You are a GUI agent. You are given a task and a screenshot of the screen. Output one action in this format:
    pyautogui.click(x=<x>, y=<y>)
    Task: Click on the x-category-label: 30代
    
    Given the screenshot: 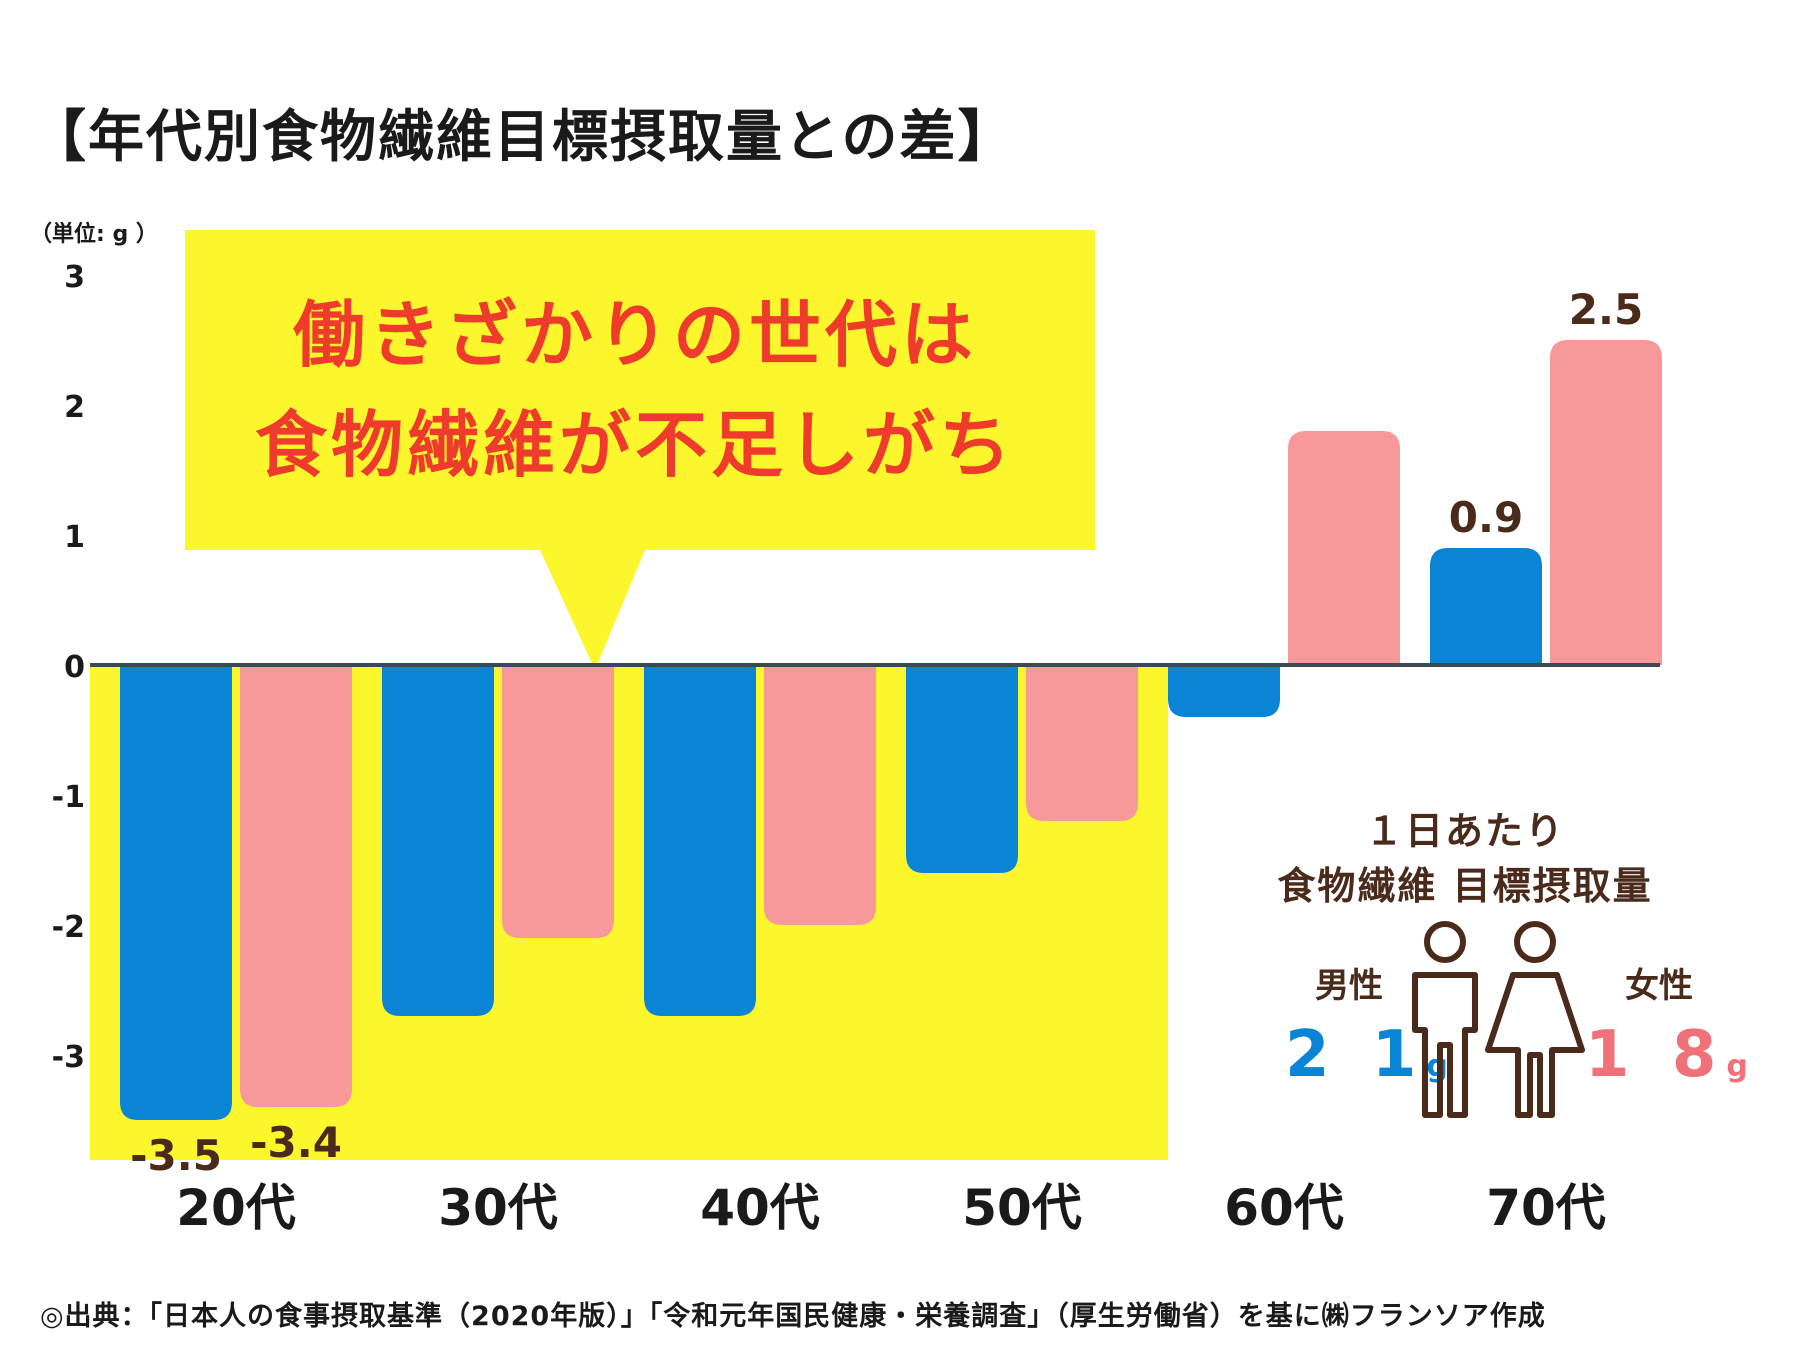 What is the action you would take?
    pyautogui.click(x=498, y=1208)
    